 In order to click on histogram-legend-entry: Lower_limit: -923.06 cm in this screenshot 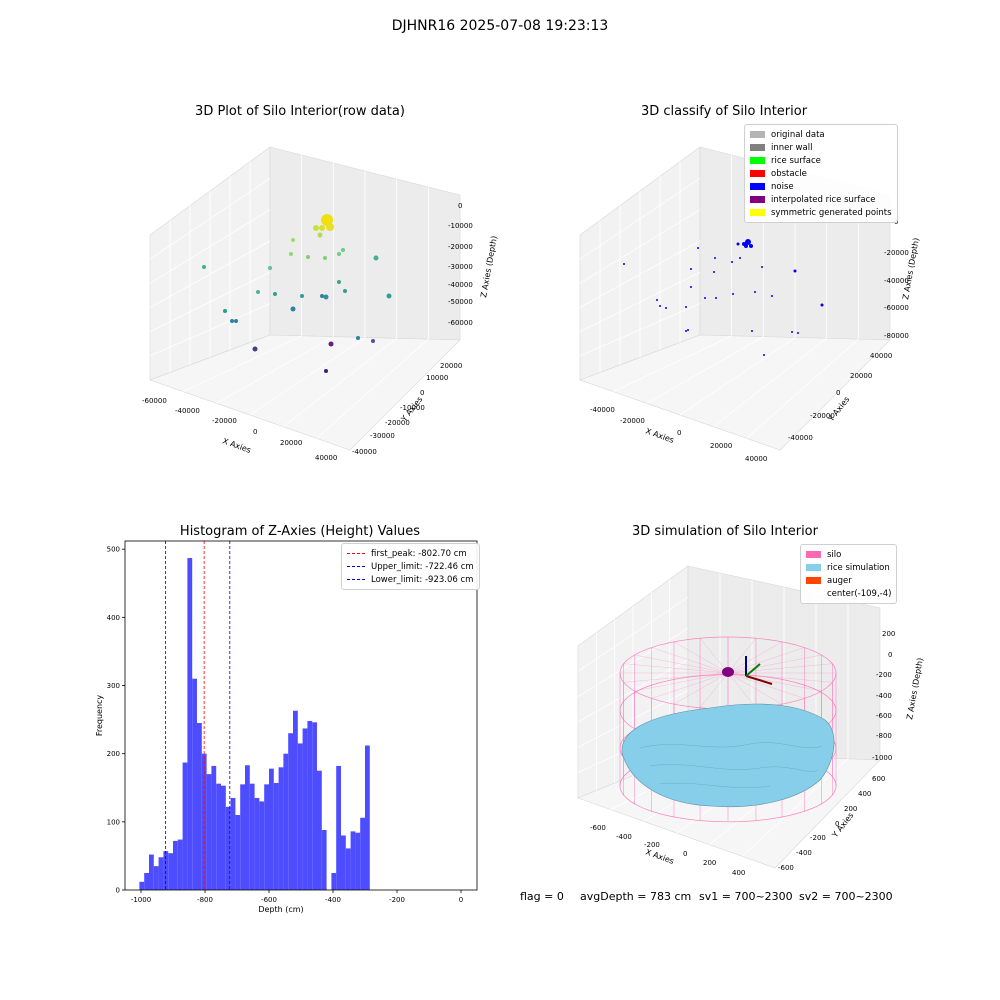, I will do `click(410, 579)`.